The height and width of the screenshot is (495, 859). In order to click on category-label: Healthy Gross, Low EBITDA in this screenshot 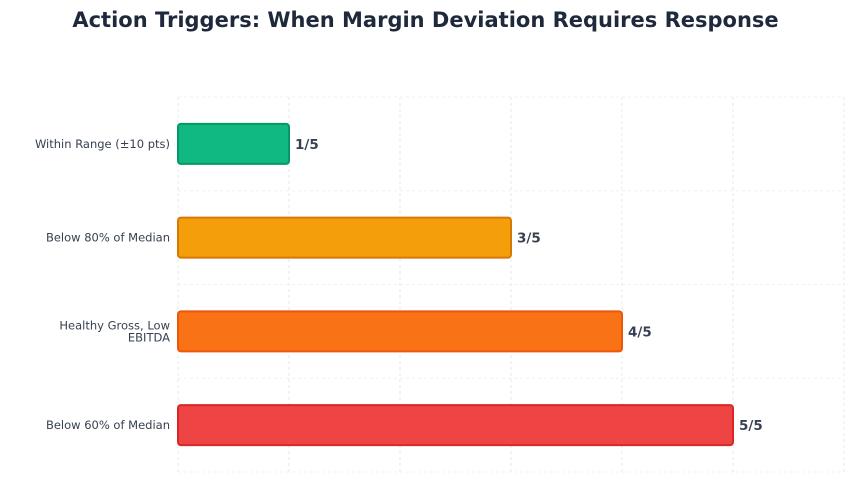, I will do `click(114, 331)`.